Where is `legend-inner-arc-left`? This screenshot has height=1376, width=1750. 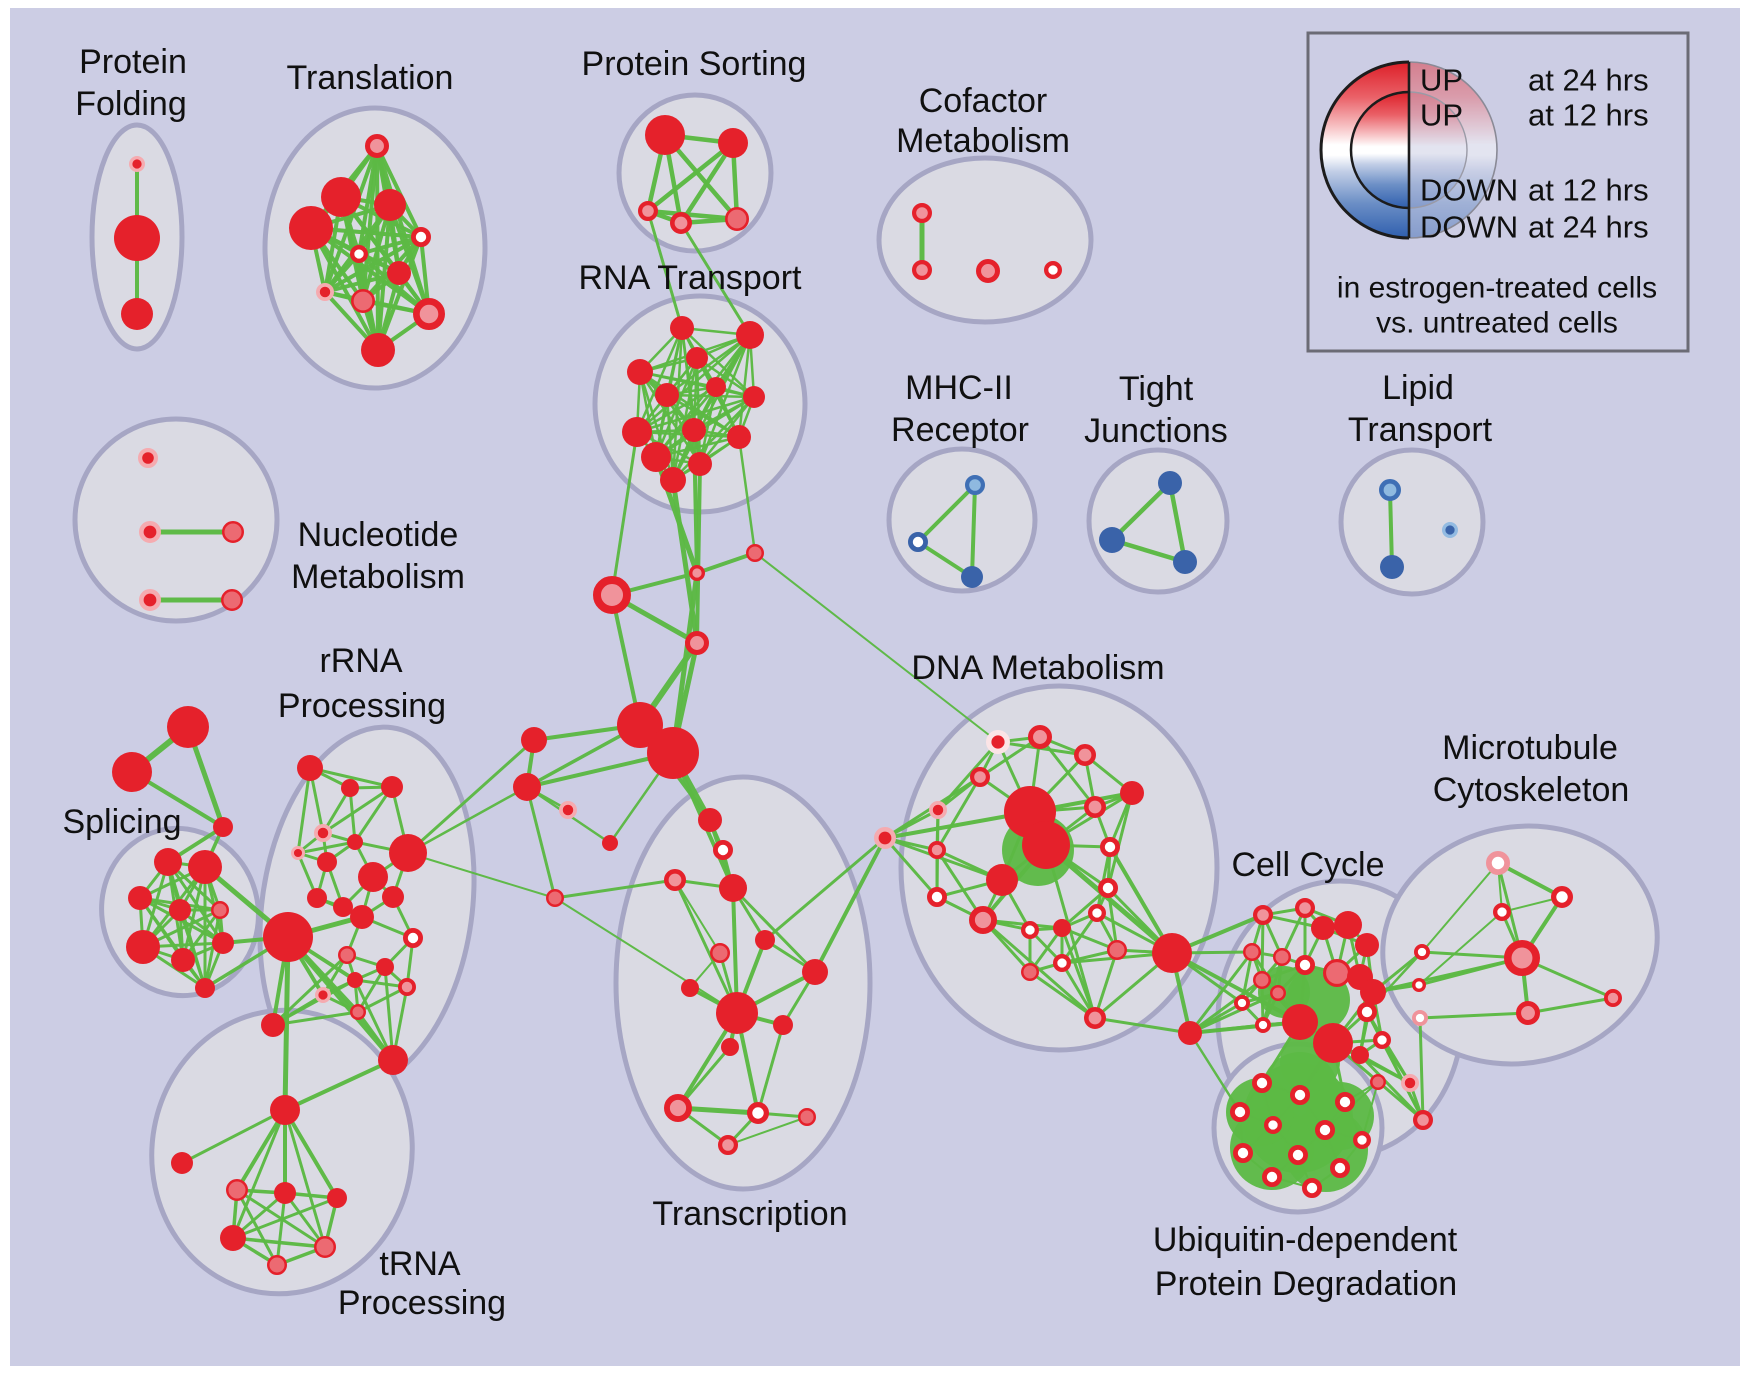 legend-inner-arc-left is located at coordinates (1379, 150).